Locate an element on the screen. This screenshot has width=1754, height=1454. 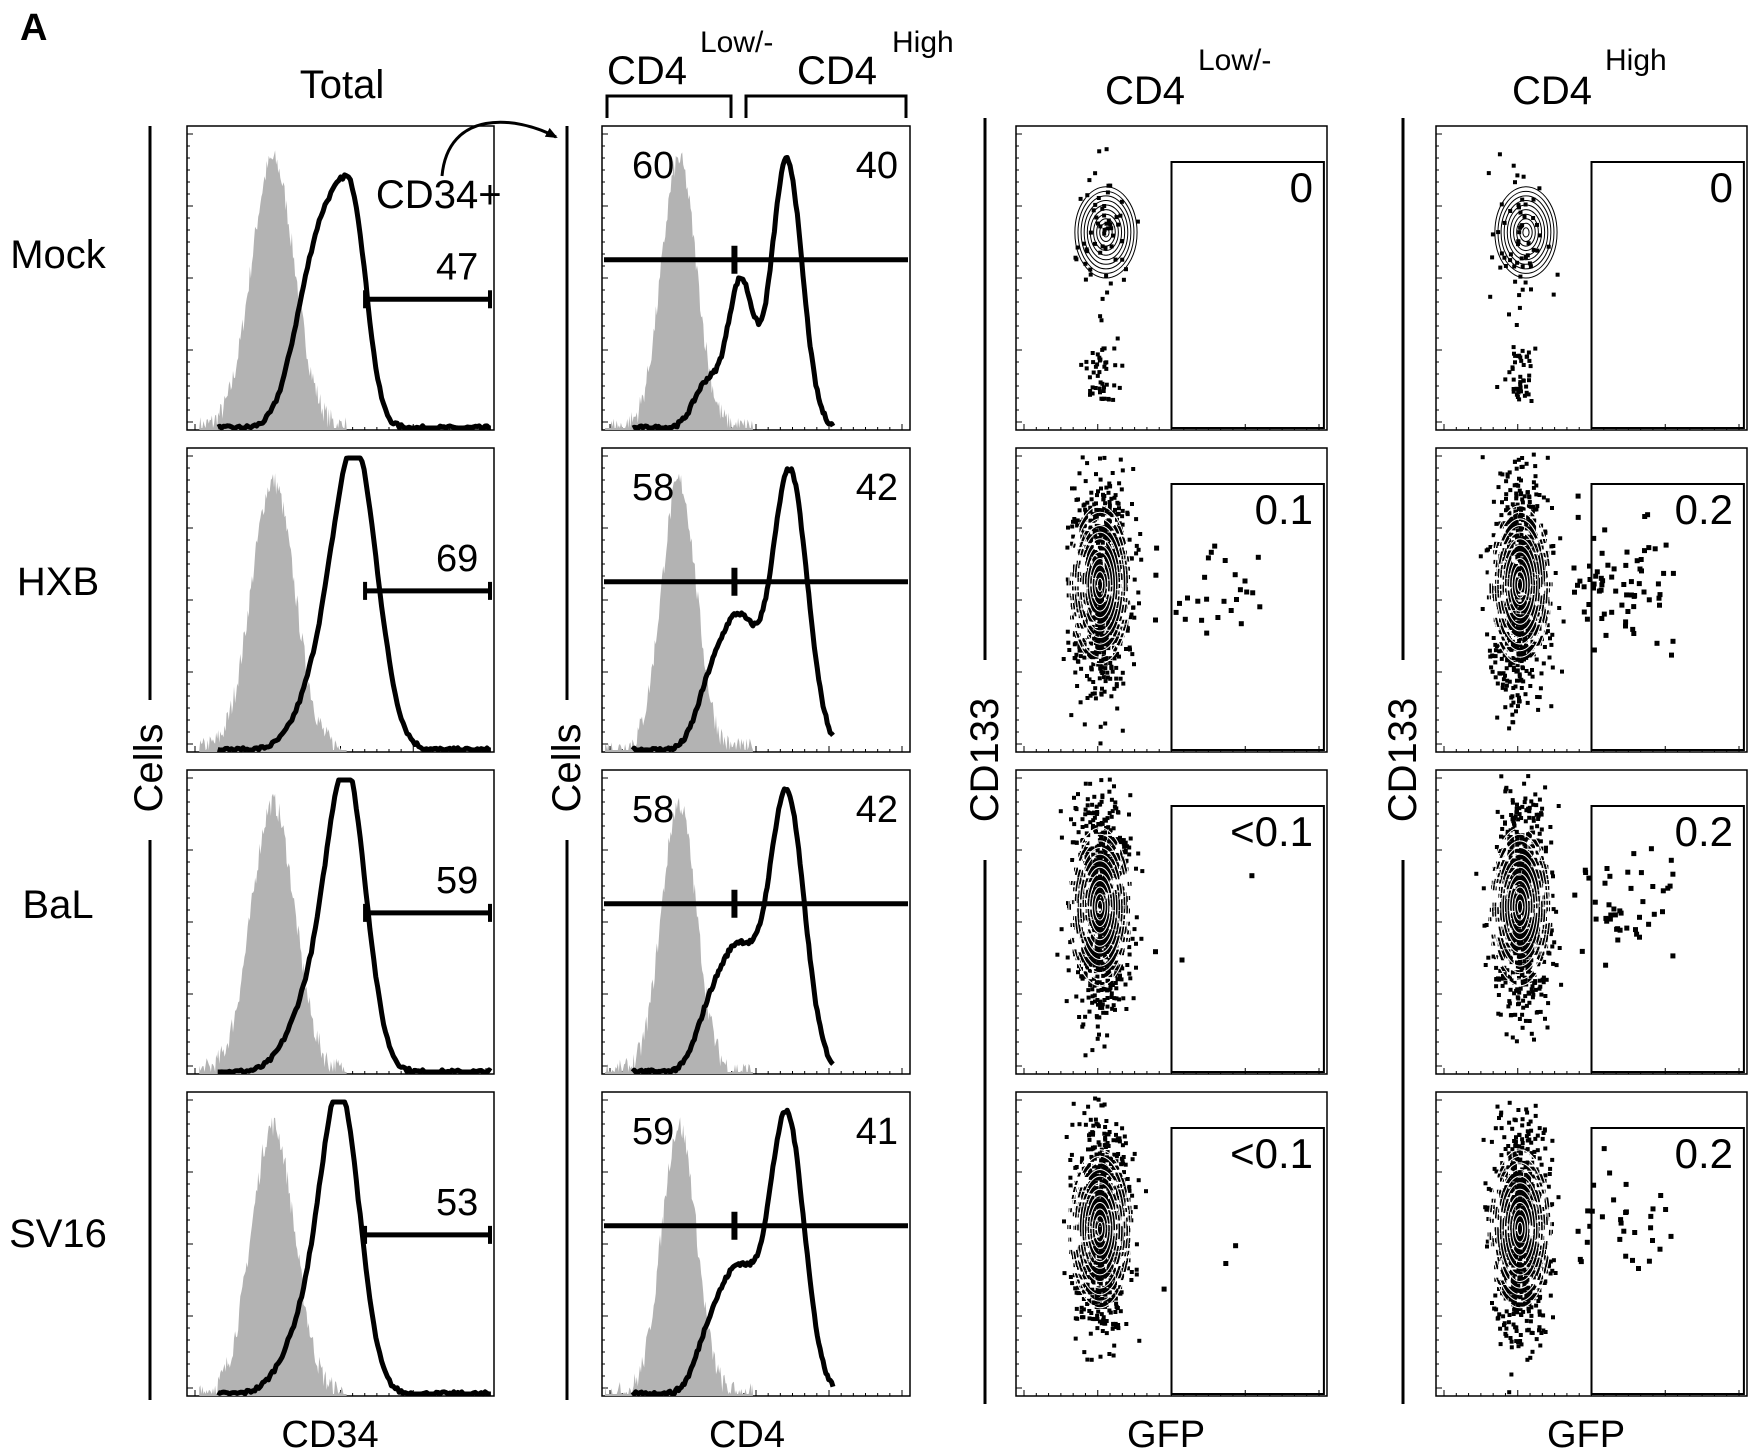
header-low-sup: Low/- is located at coordinates (1234, 60).